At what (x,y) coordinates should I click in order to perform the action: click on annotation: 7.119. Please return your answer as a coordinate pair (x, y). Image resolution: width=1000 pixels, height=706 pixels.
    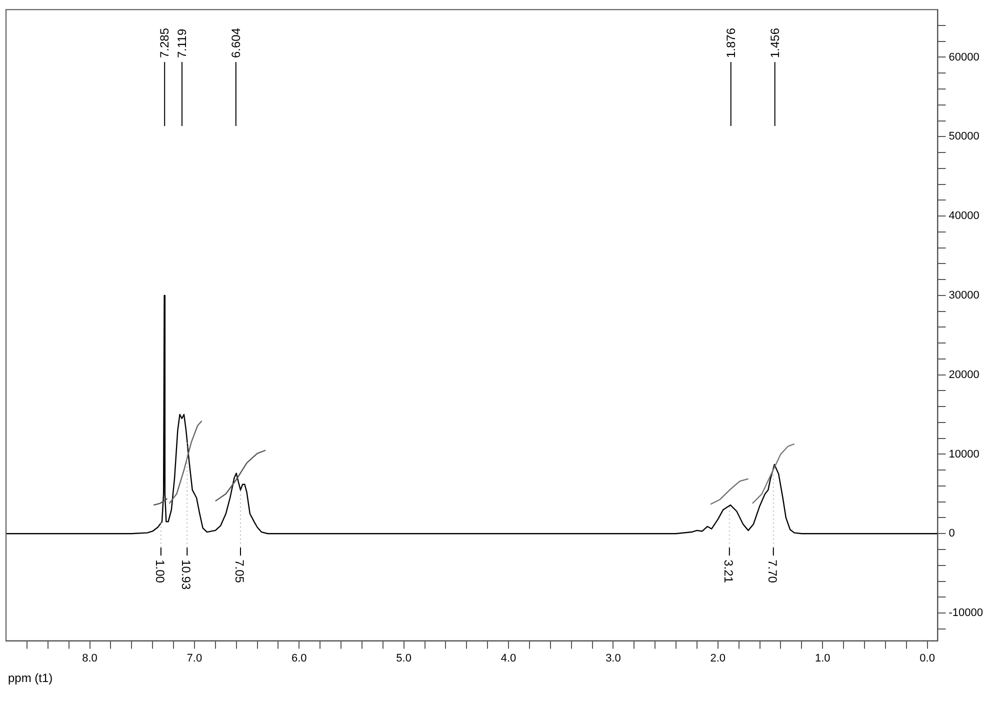
    Looking at the image, I should click on (181, 43).